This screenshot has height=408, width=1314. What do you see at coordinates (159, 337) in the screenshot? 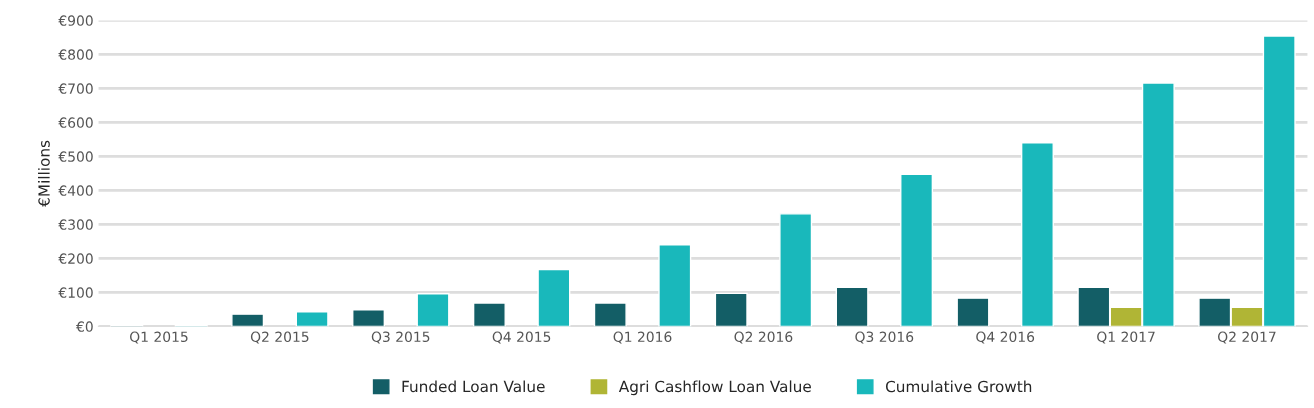
I see `x-tick-label: Q1 2015` at bounding box center [159, 337].